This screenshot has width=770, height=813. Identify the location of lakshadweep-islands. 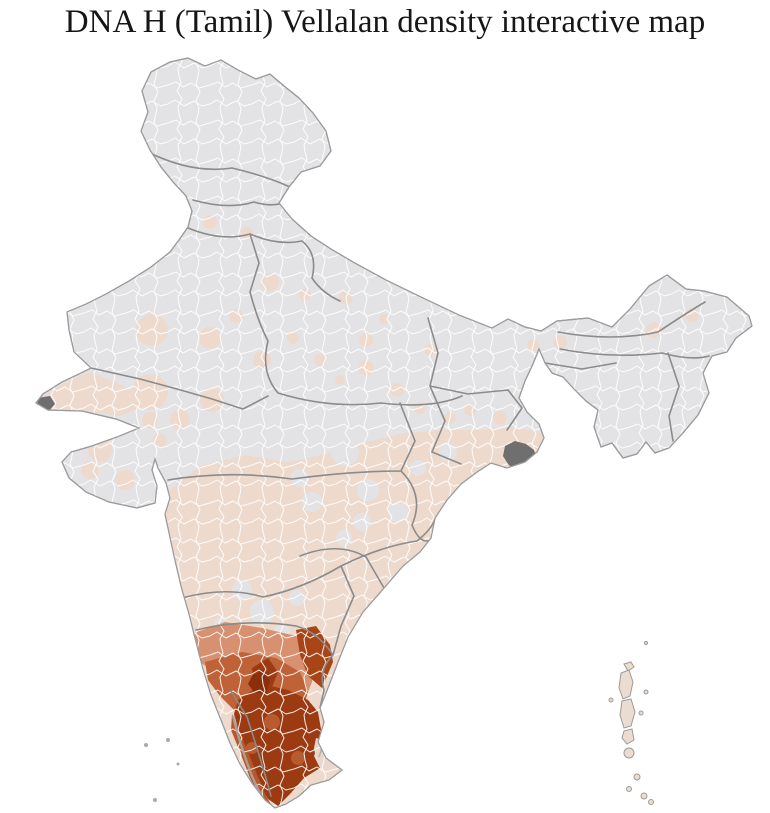
(162, 770).